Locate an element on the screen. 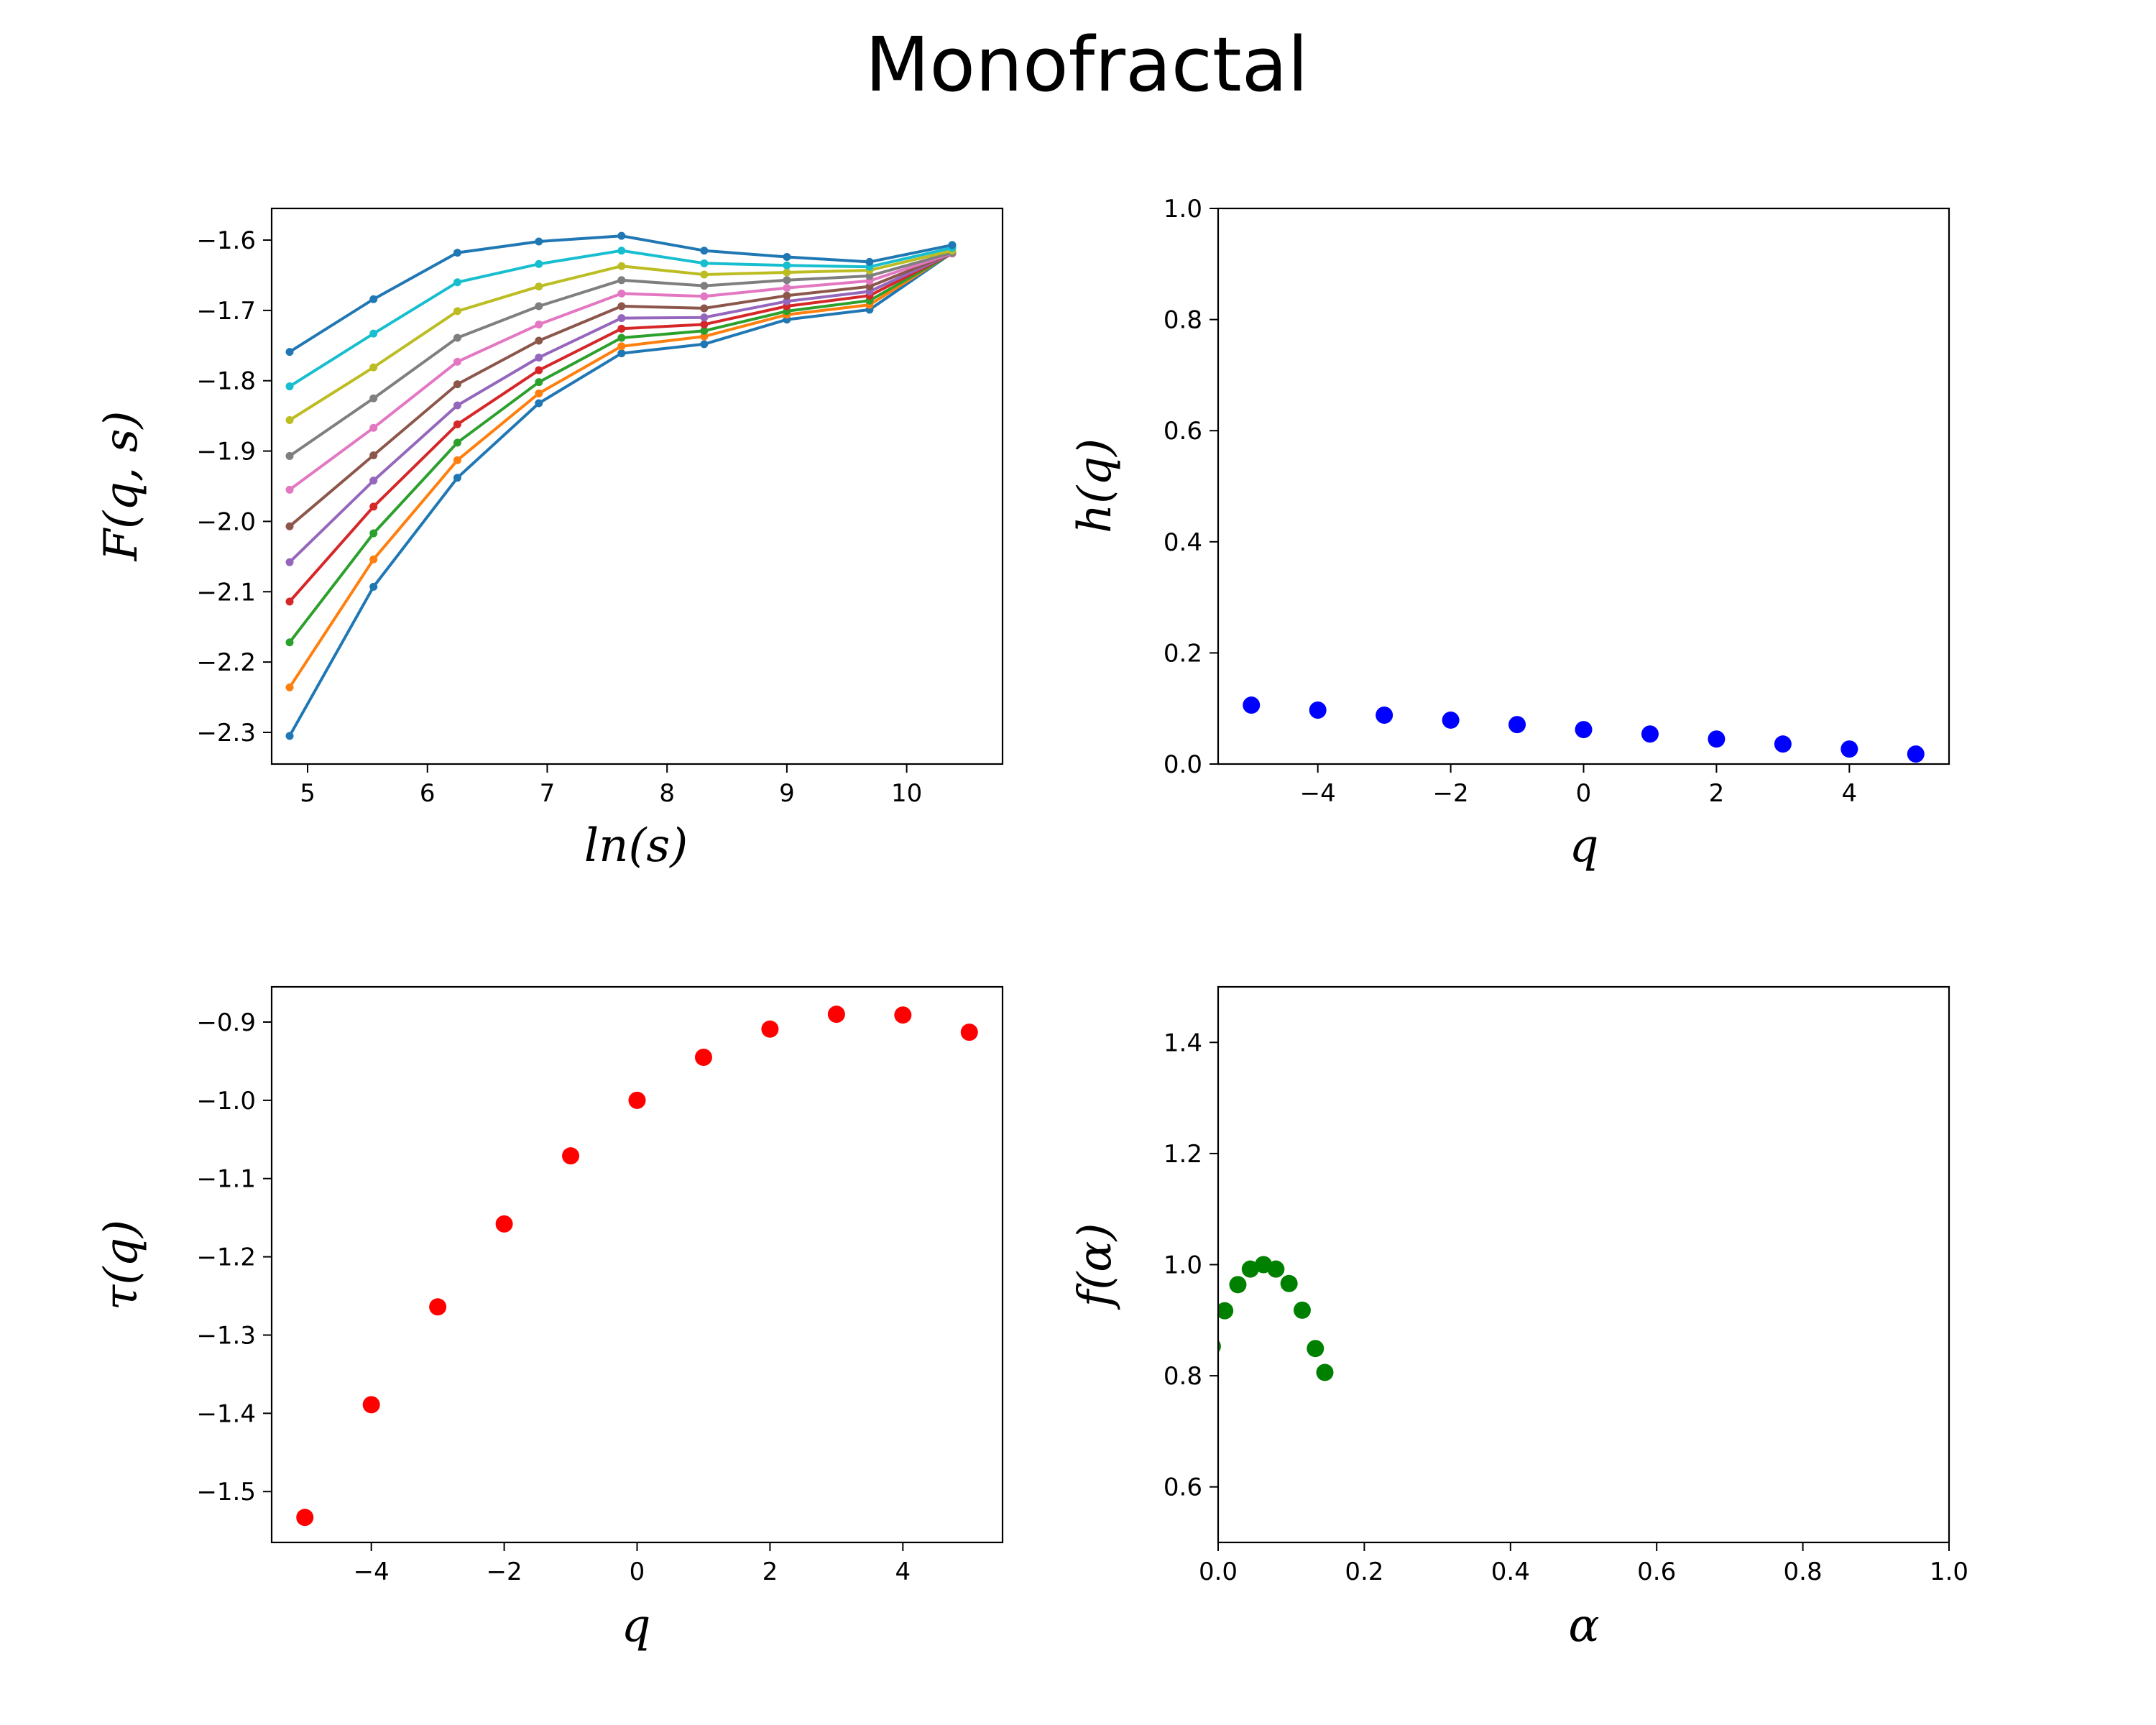  series-8-point is located at coordinates (704, 286).